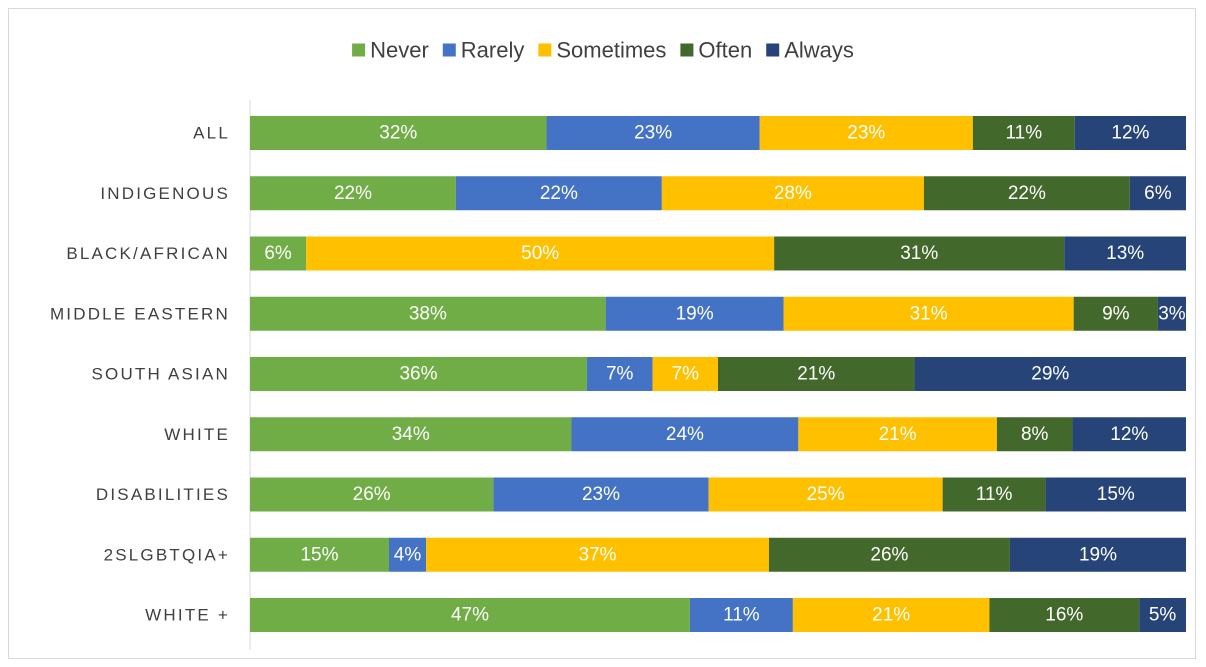 The height and width of the screenshot is (667, 1206). I want to click on data-label-white-rarely: 11%, so click(741, 615).